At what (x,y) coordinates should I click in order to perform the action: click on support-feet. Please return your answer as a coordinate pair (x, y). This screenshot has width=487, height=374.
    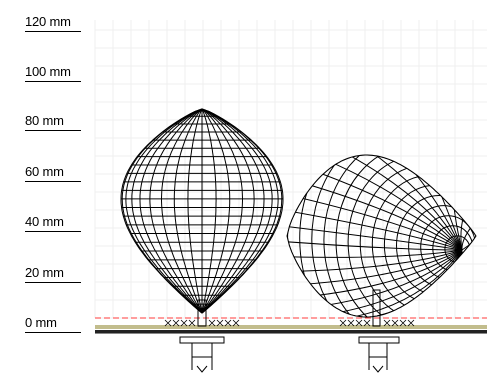
    Looking at the image, I should click on (289, 323).